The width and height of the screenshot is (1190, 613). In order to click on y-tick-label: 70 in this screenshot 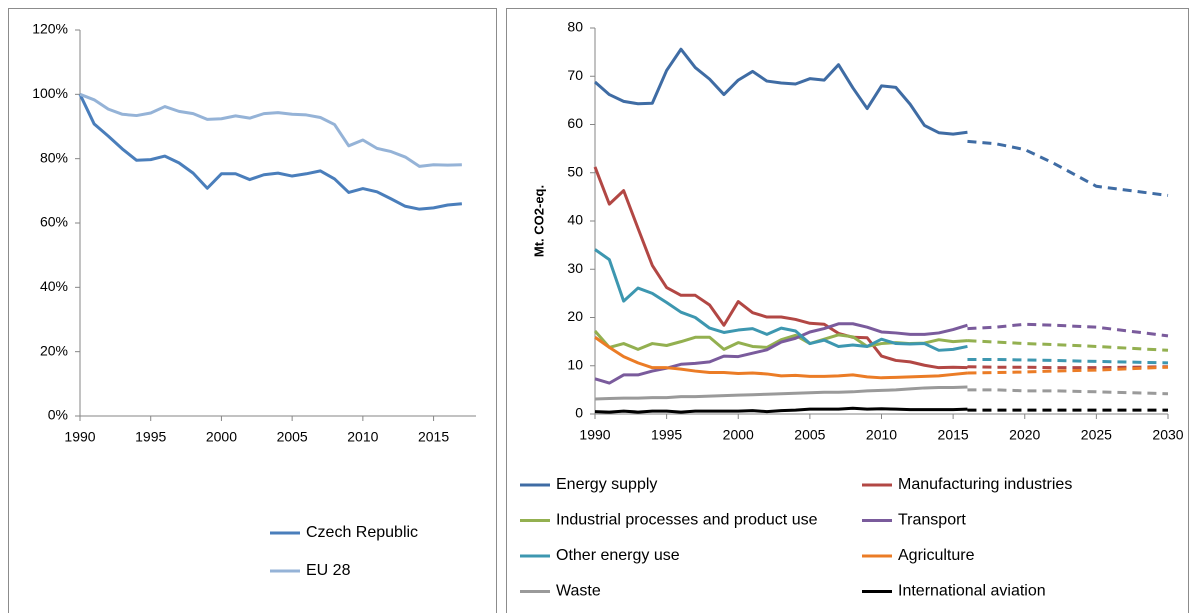, I will do `click(575, 75)`.